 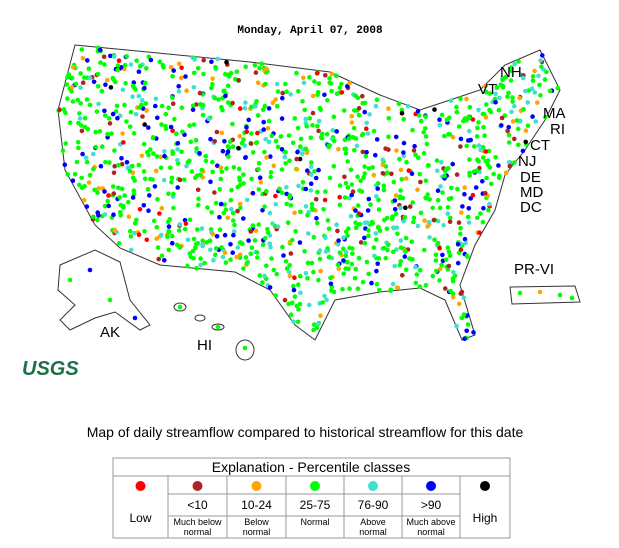 What do you see at coordinates (373, 505) in the screenshot?
I see `legend-label: 76-90` at bounding box center [373, 505].